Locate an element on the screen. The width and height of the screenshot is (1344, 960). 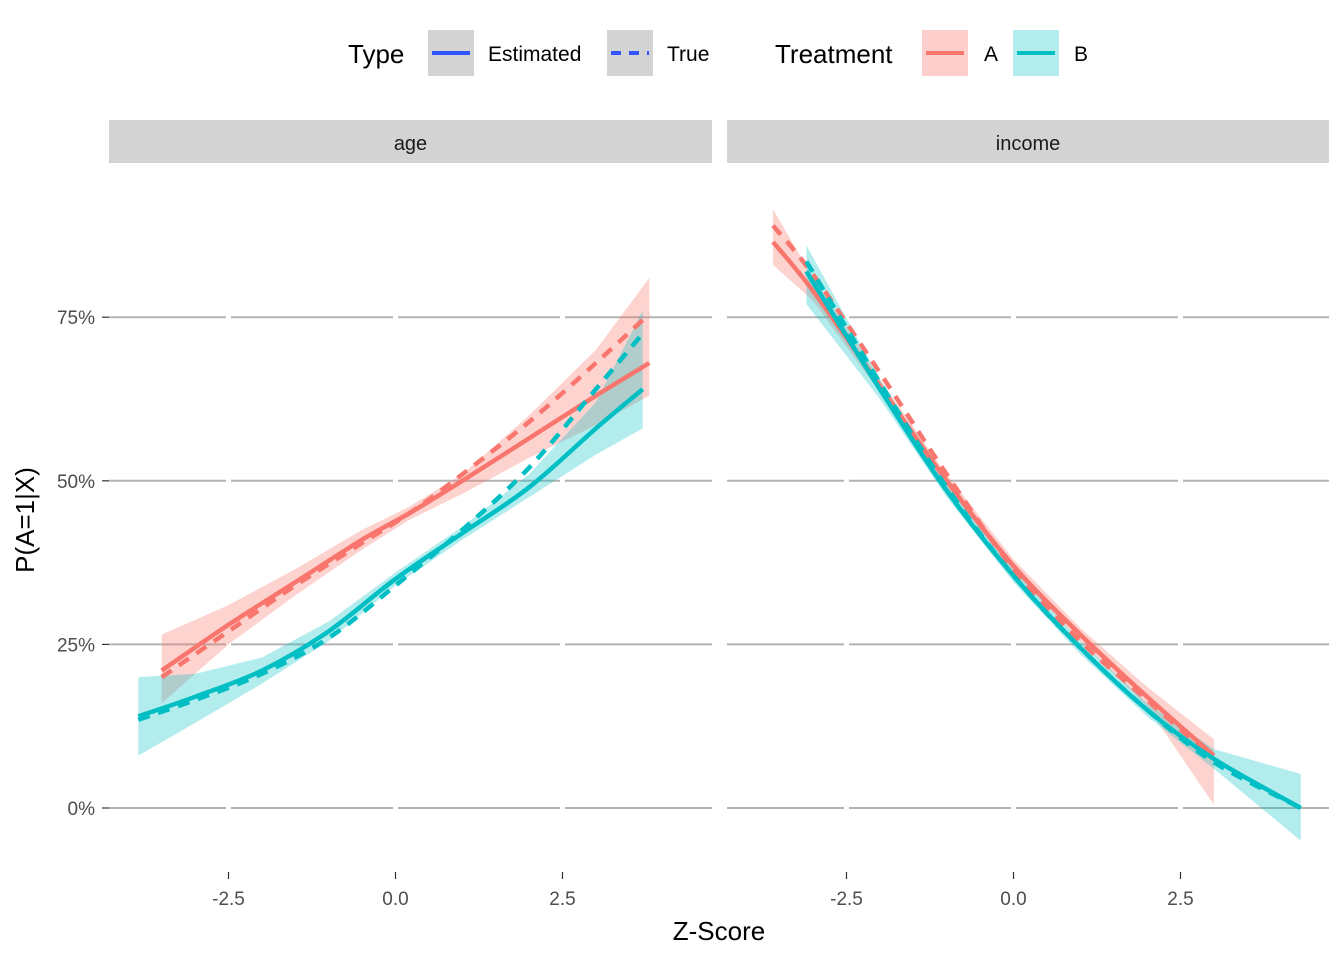
x-axis: -2.5 0.0 2.5 -2.5 0.0 2.5 is located at coordinates (703, 891).